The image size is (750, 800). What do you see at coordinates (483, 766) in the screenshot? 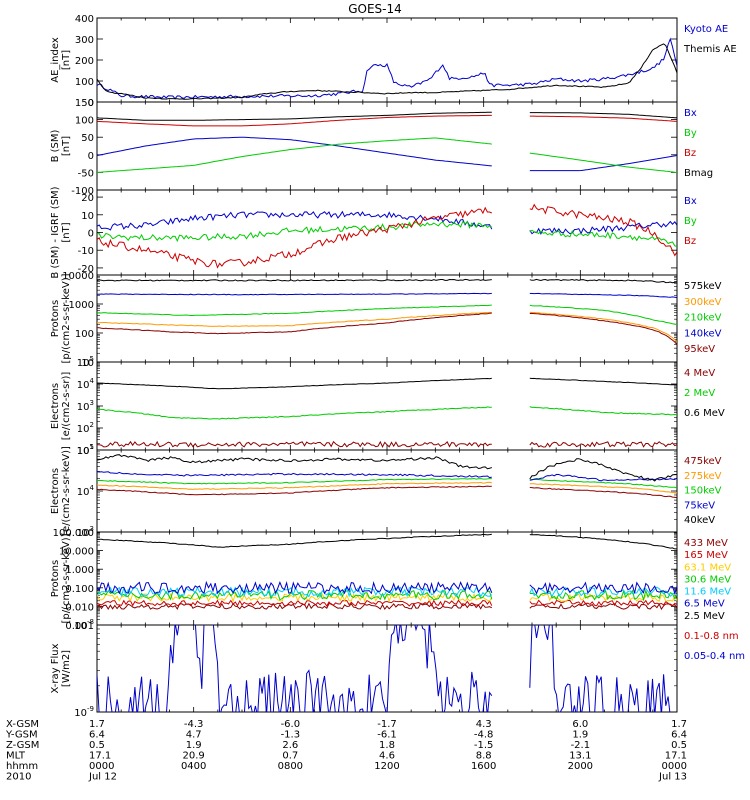
I see `footer-value: 1600` at bounding box center [483, 766].